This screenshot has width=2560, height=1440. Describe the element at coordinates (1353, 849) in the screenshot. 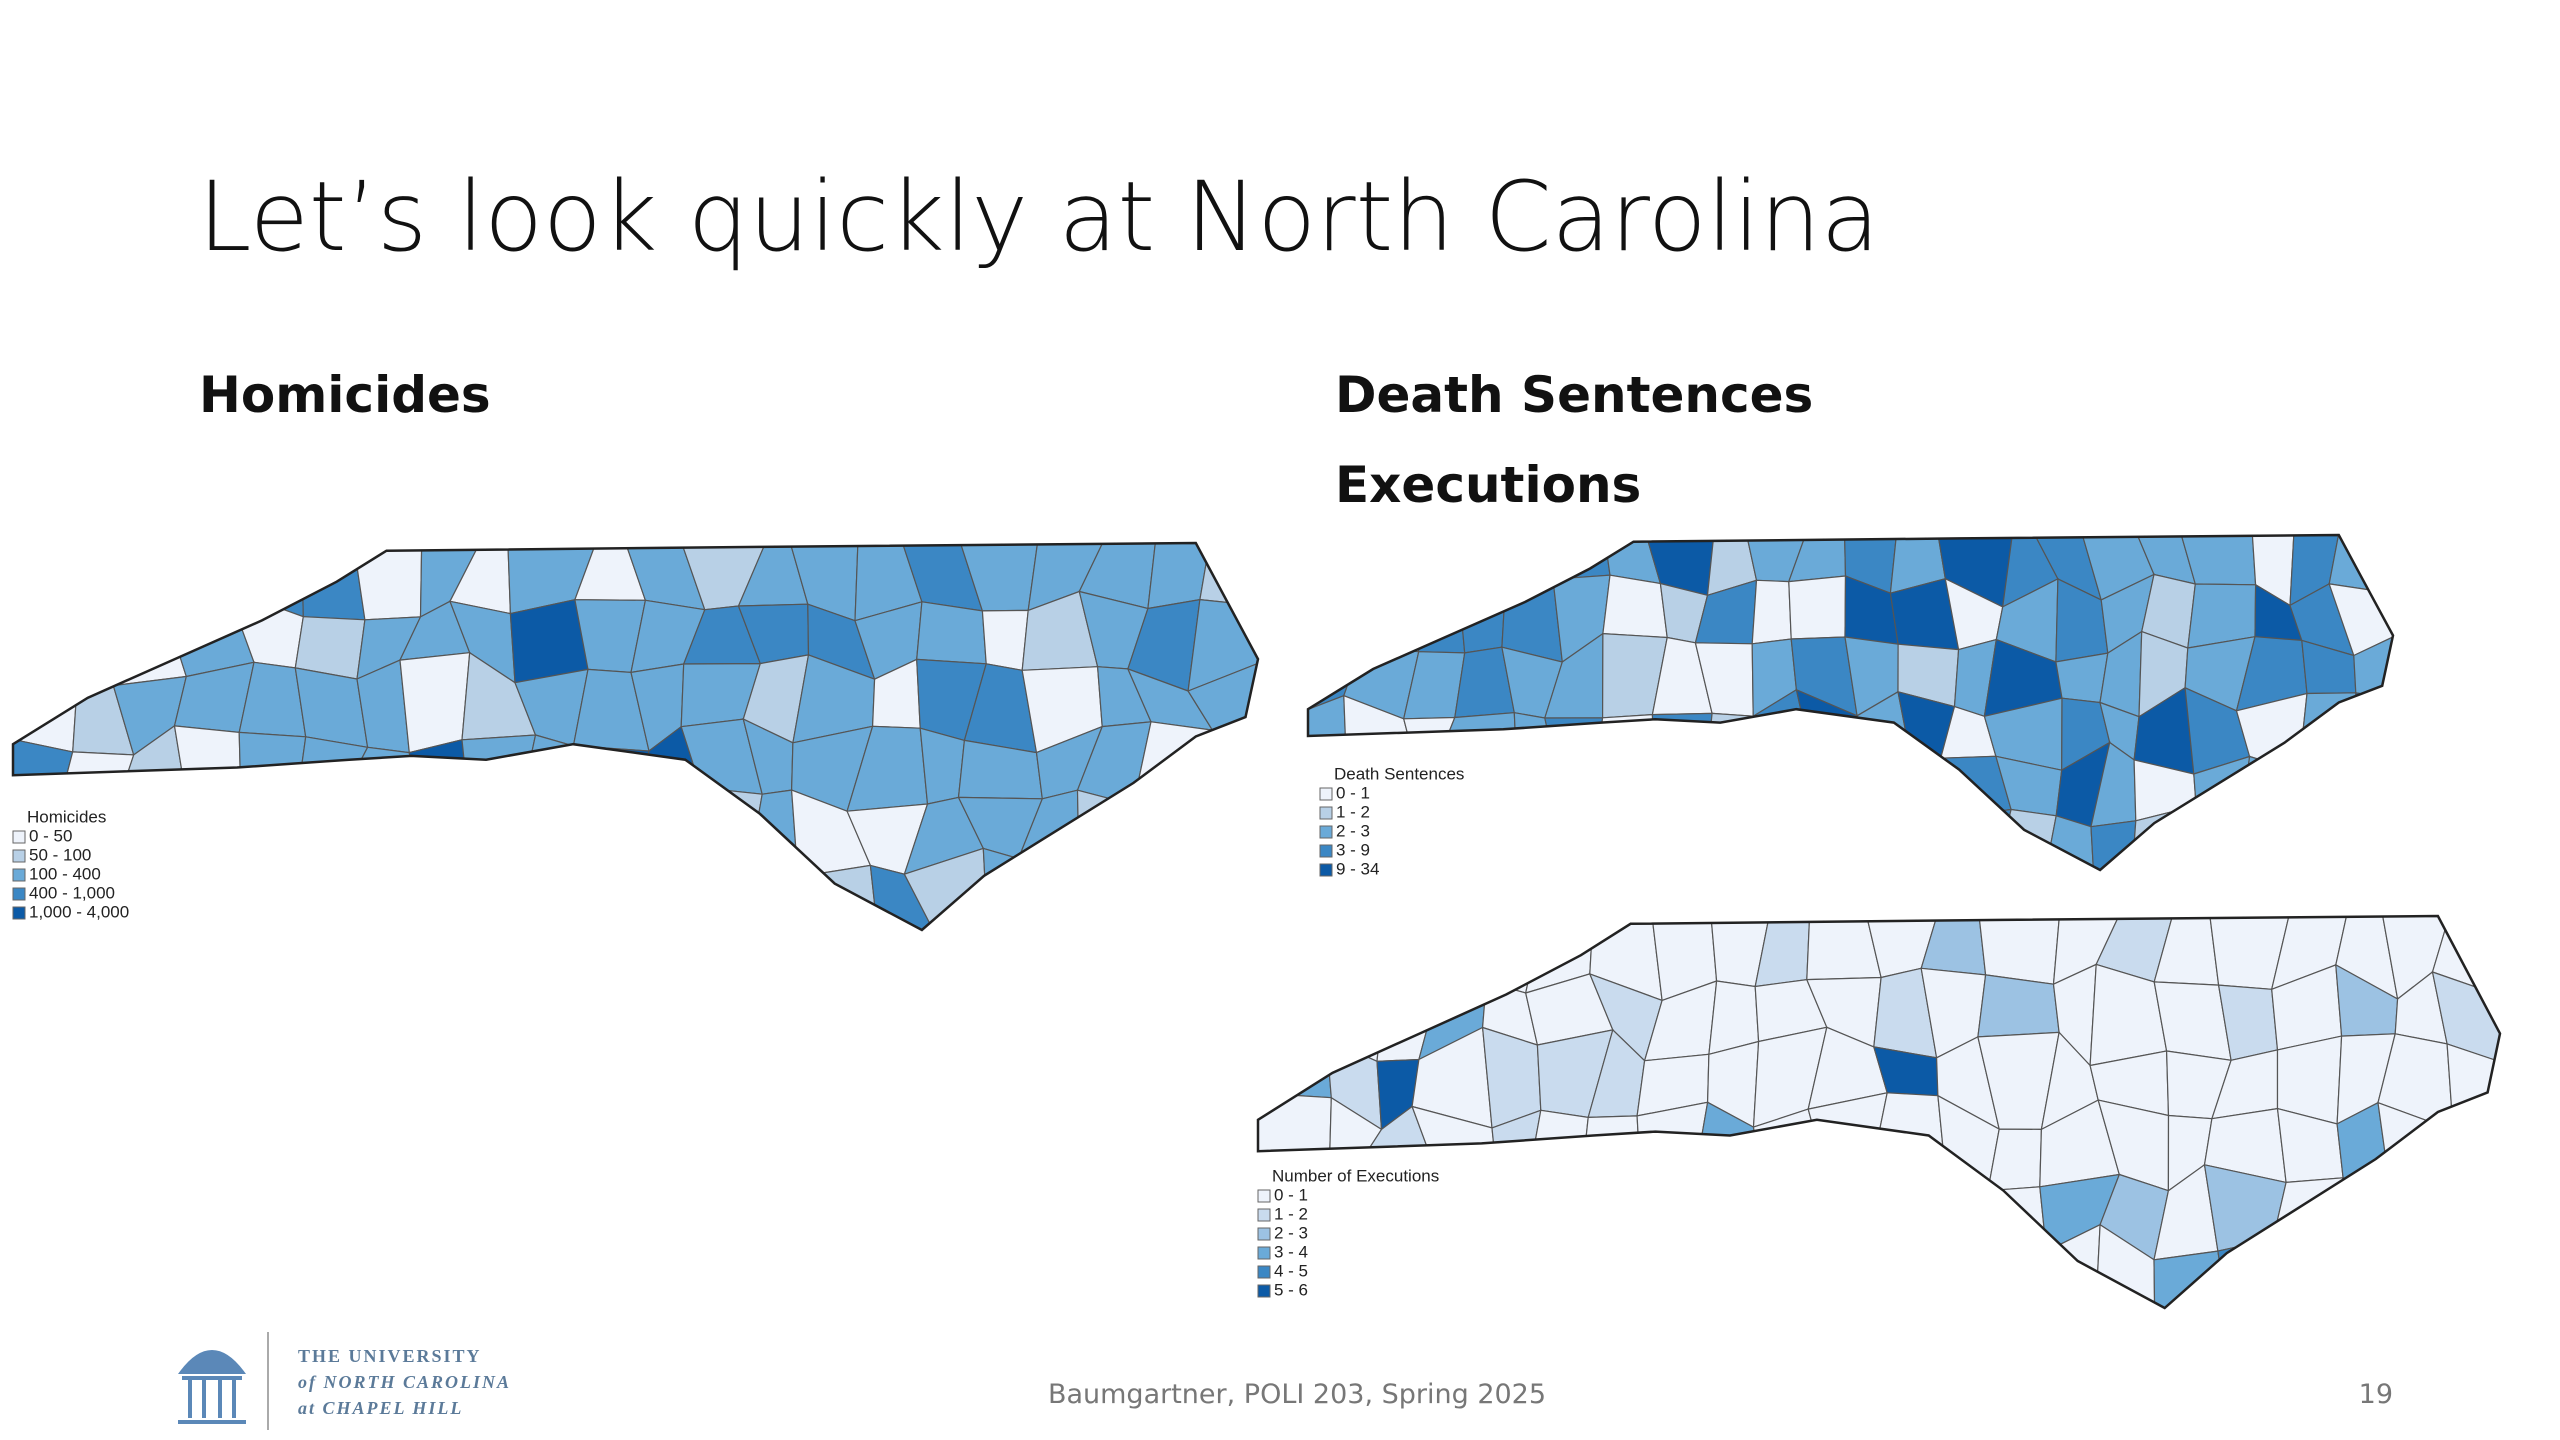

I see `legend-label: 3 - 9` at that location.